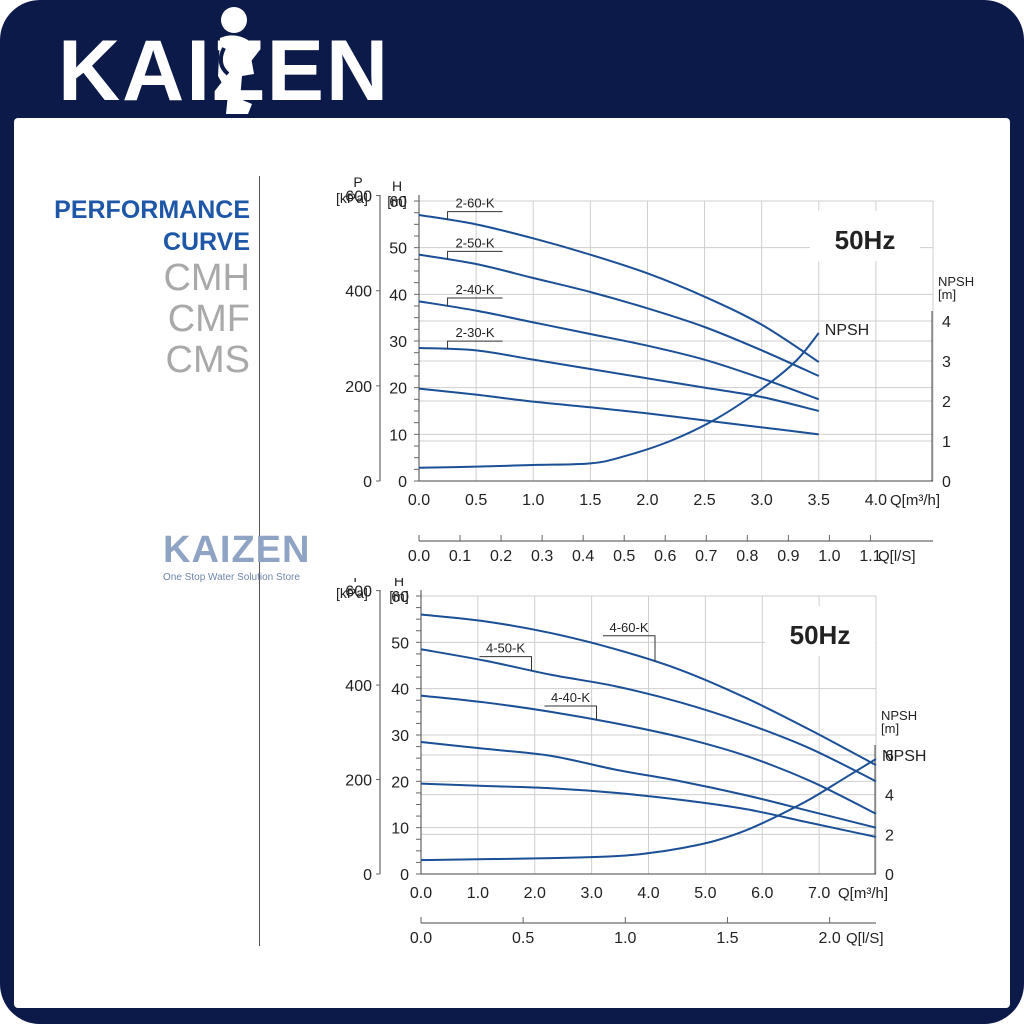  I want to click on npsh-tick-label: 6, so click(889, 756).